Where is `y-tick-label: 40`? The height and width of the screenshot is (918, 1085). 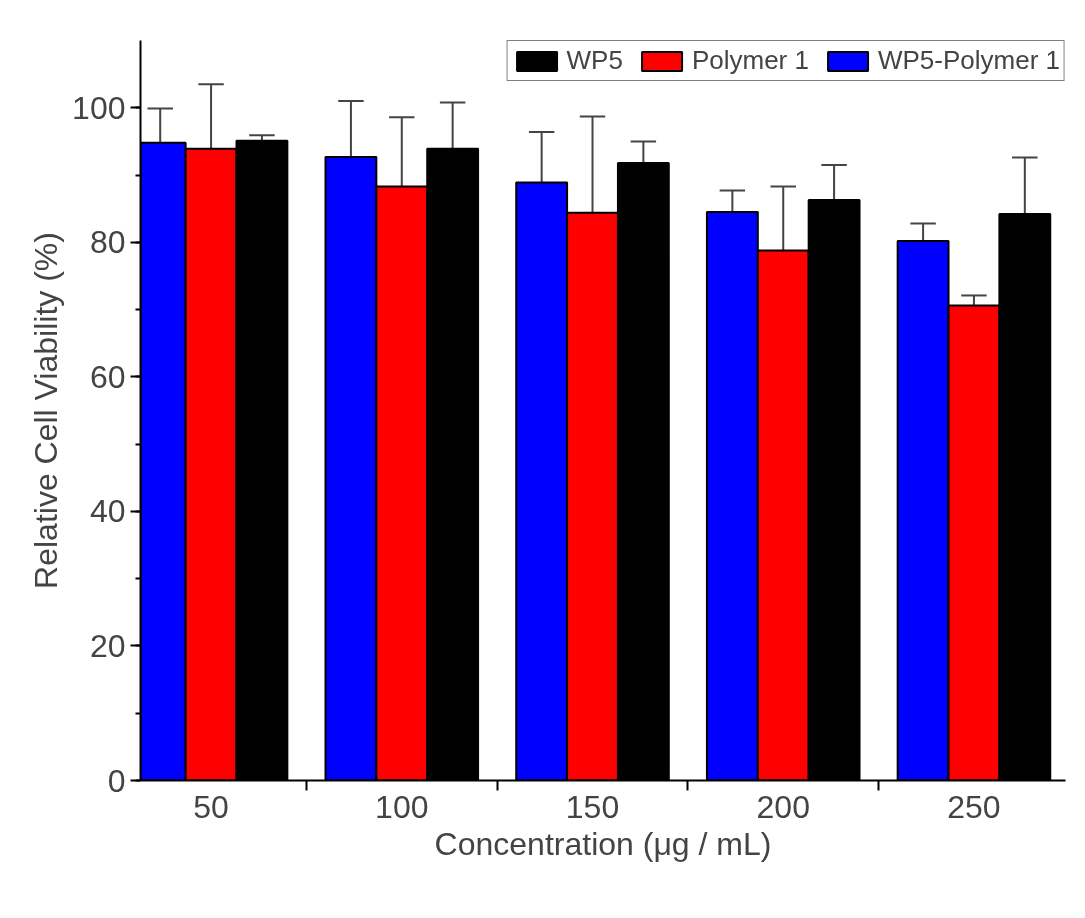 y-tick-label: 40 is located at coordinates (107, 511).